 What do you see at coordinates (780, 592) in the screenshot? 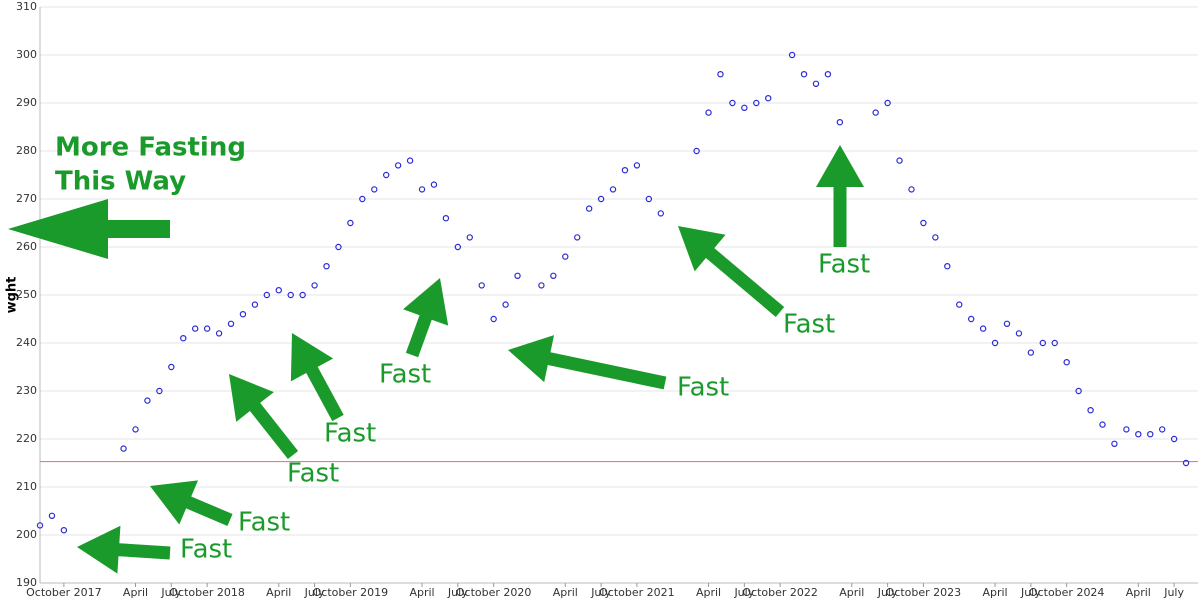
I see `x-tick-label: October 2022` at bounding box center [780, 592].